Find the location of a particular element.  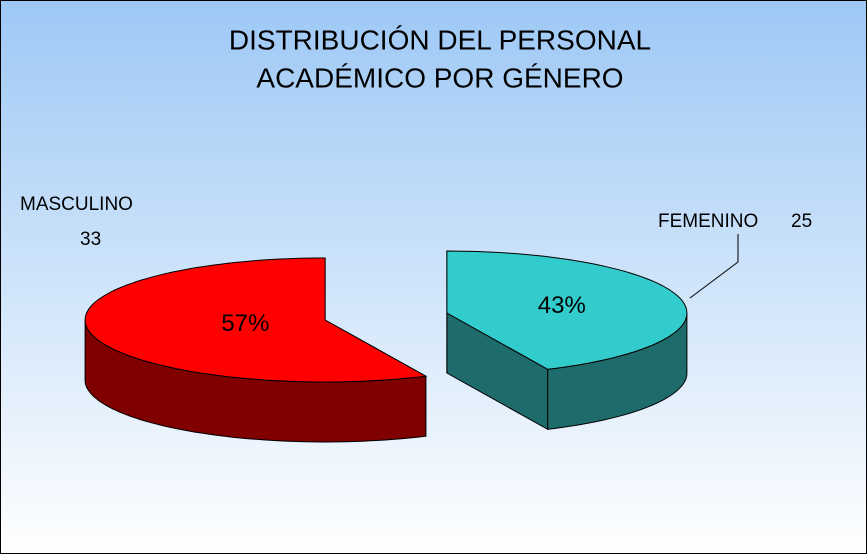

value-label: 25 is located at coordinates (801, 221).